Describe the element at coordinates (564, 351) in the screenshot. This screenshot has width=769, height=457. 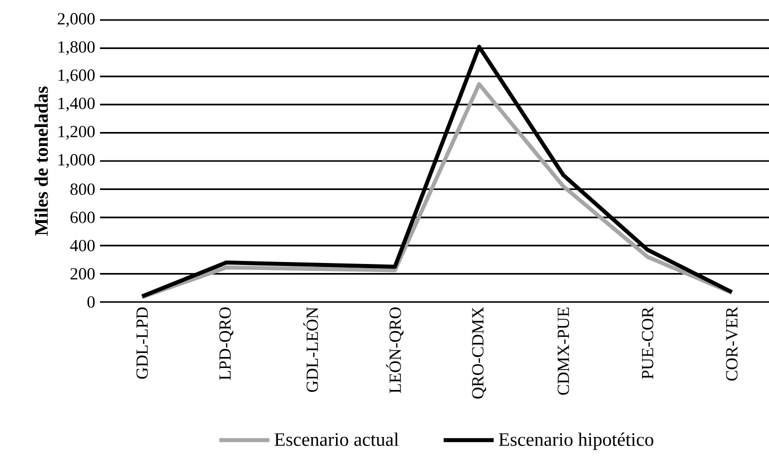
I see `x-tick-label: CDMX-PUE` at that location.